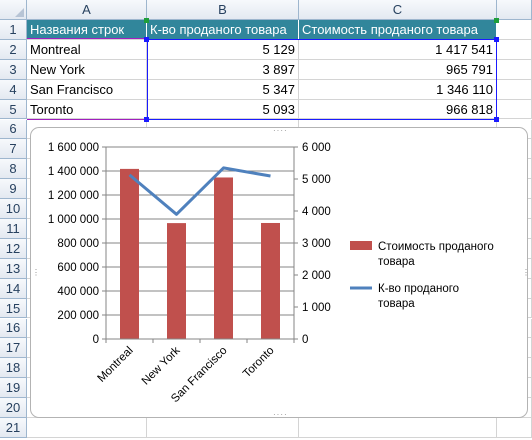 Image resolution: width=532 pixels, height=440 pixels. I want to click on y2-tick-label: 6 000, so click(316, 148).